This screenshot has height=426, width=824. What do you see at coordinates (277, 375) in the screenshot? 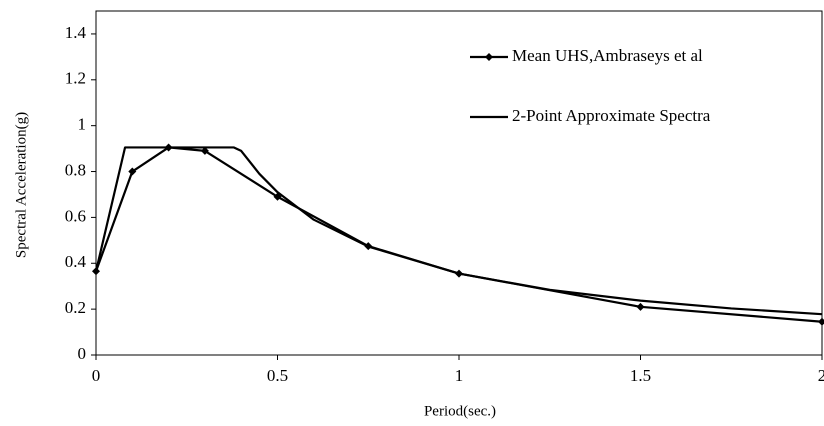
I see `x-tick-label: 0.5` at bounding box center [277, 375].